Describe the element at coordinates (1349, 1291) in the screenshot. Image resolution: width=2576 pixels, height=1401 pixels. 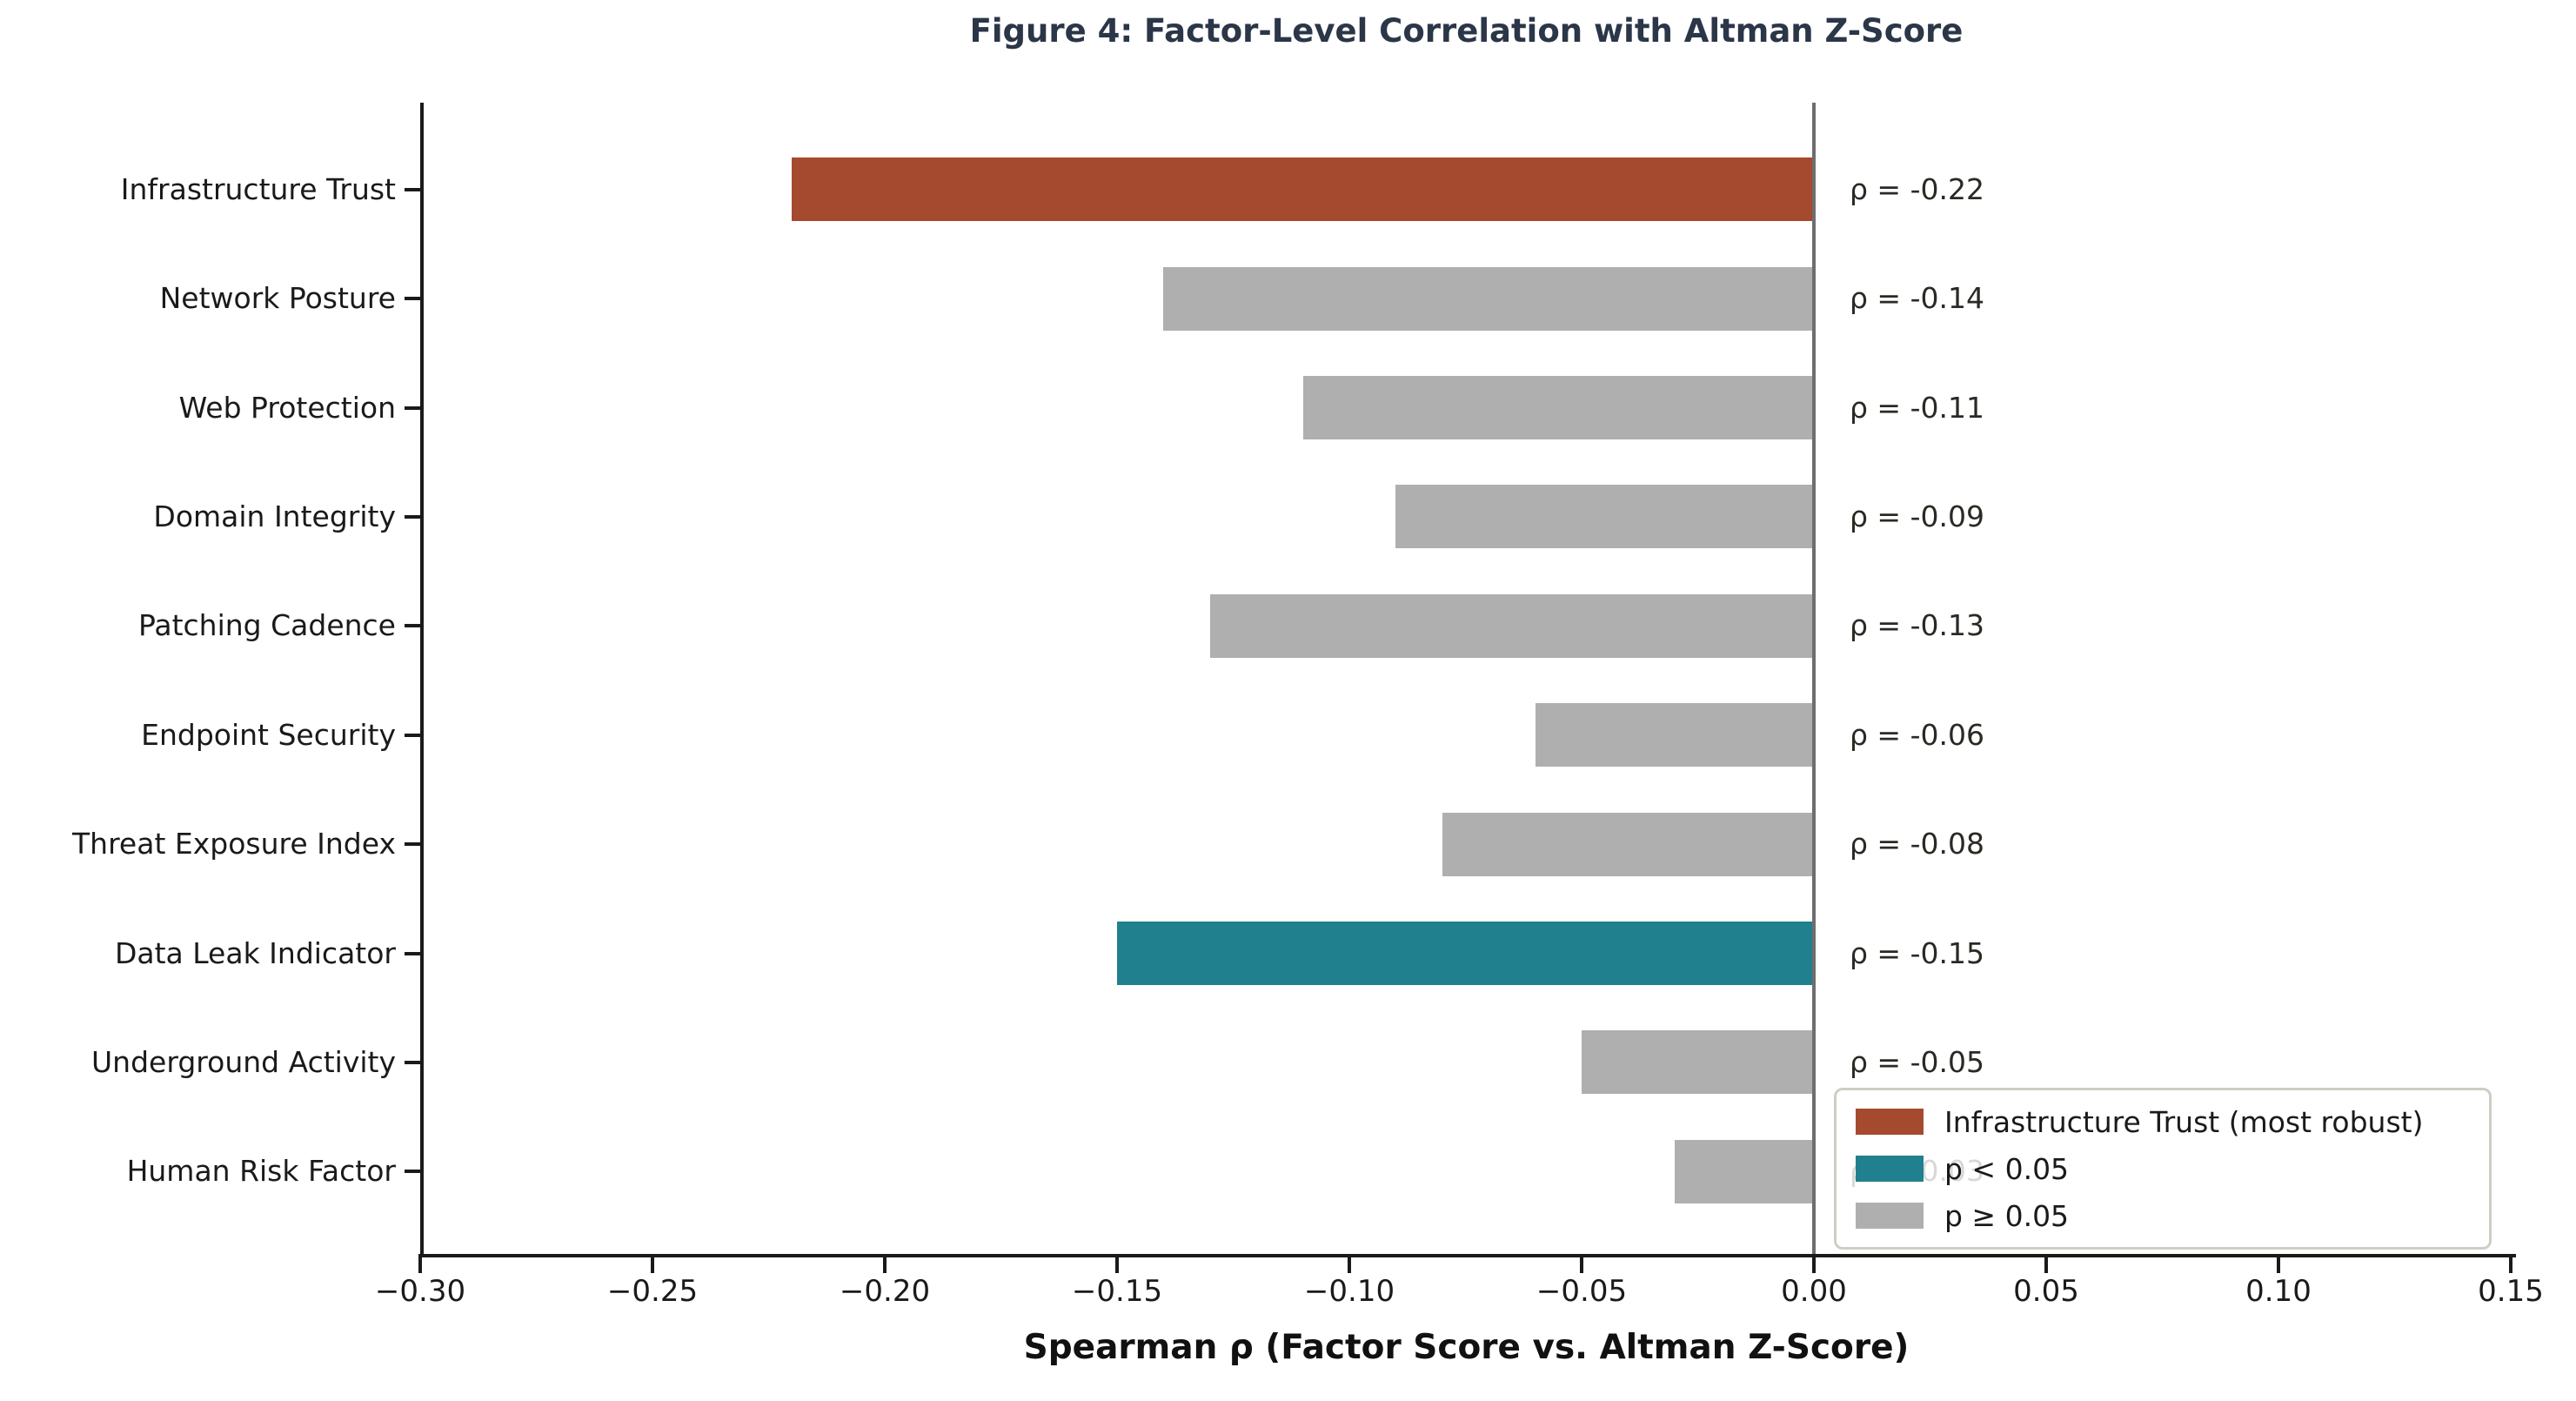
I see `x-tick-label-−0.10: −0.10` at that location.